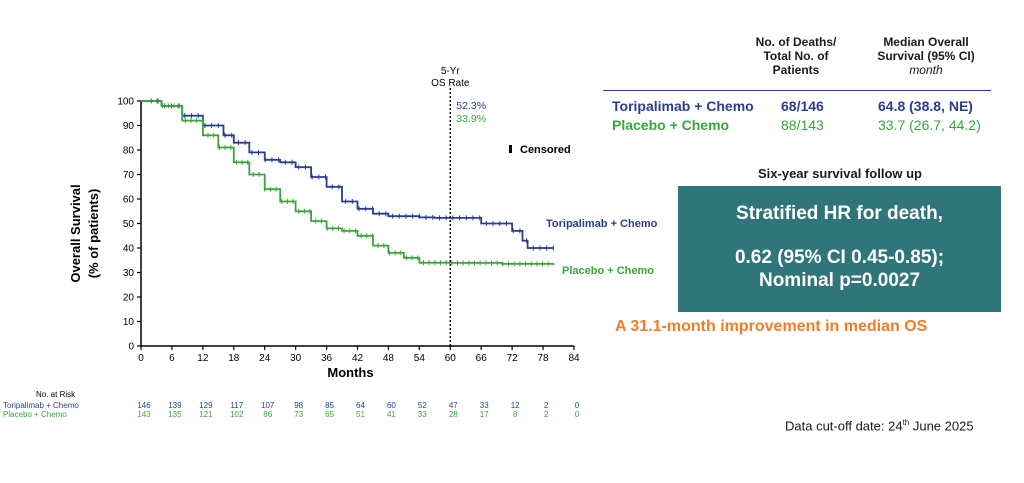 The image size is (1024, 483). Describe the element at coordinates (236, 405) in the screenshot. I see `risk-value: 117` at that location.